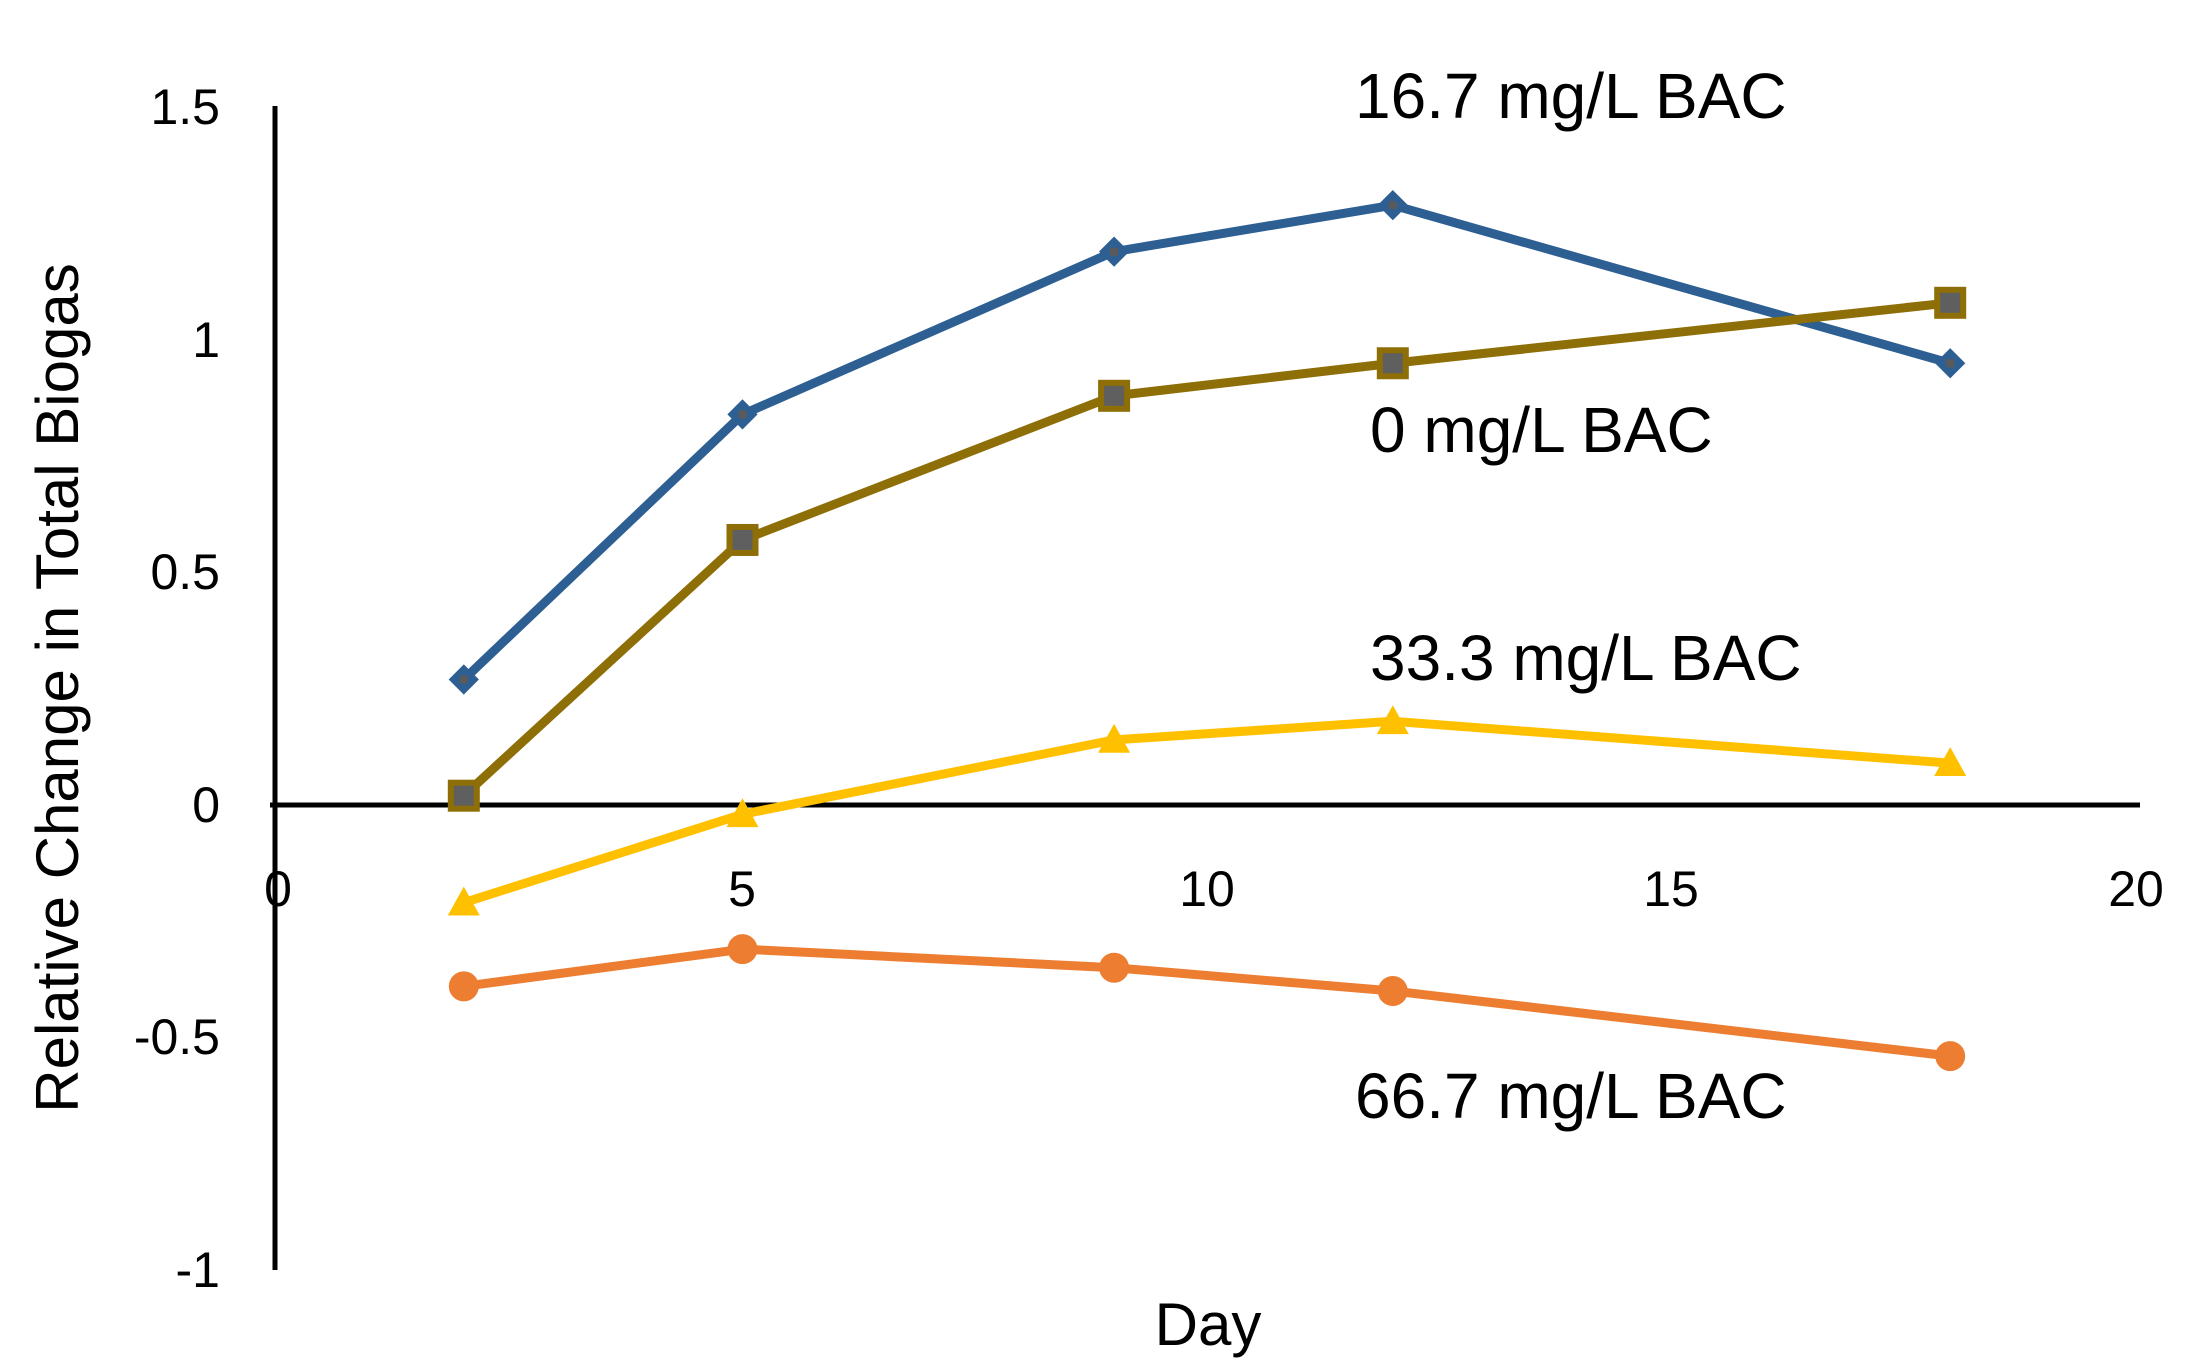 Image resolution: width=2190 pixels, height=1367 pixels. I want to click on y-axis-title: Relative Change in Total Biogas, so click(57, 687).